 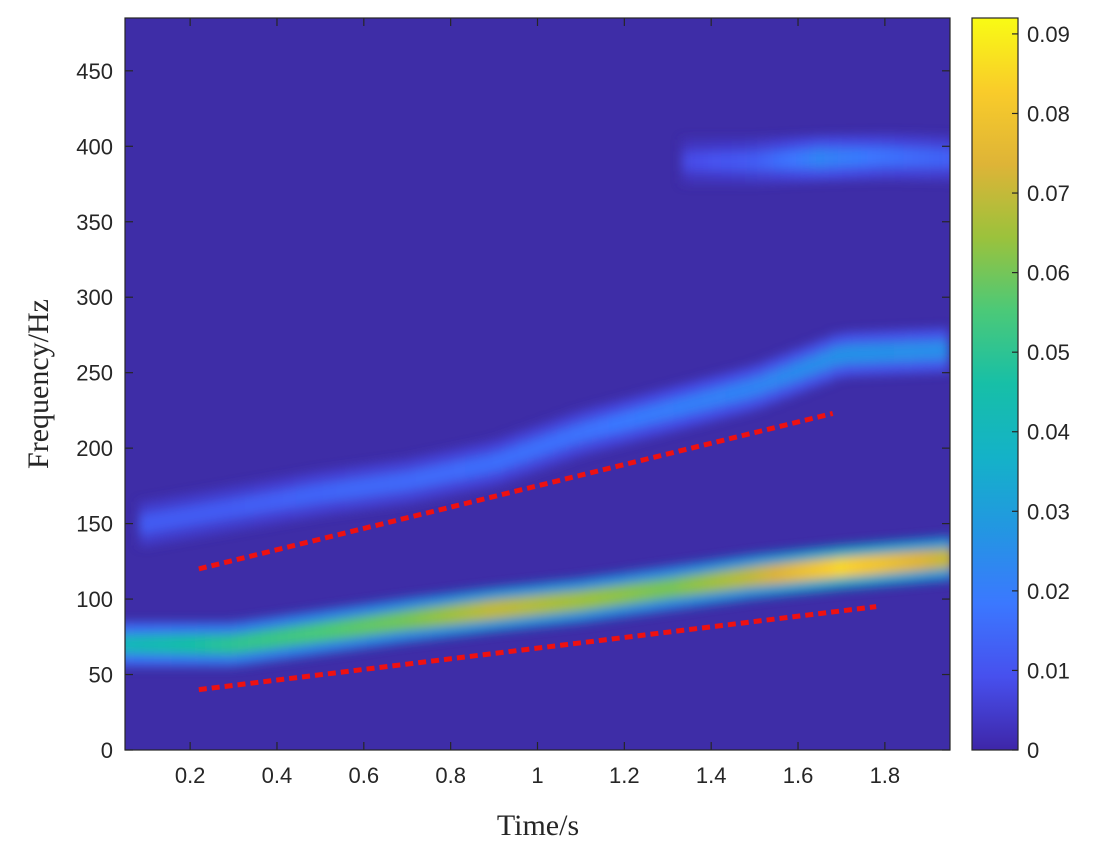 I want to click on x-tick-label: 0.4, so click(x=277, y=775).